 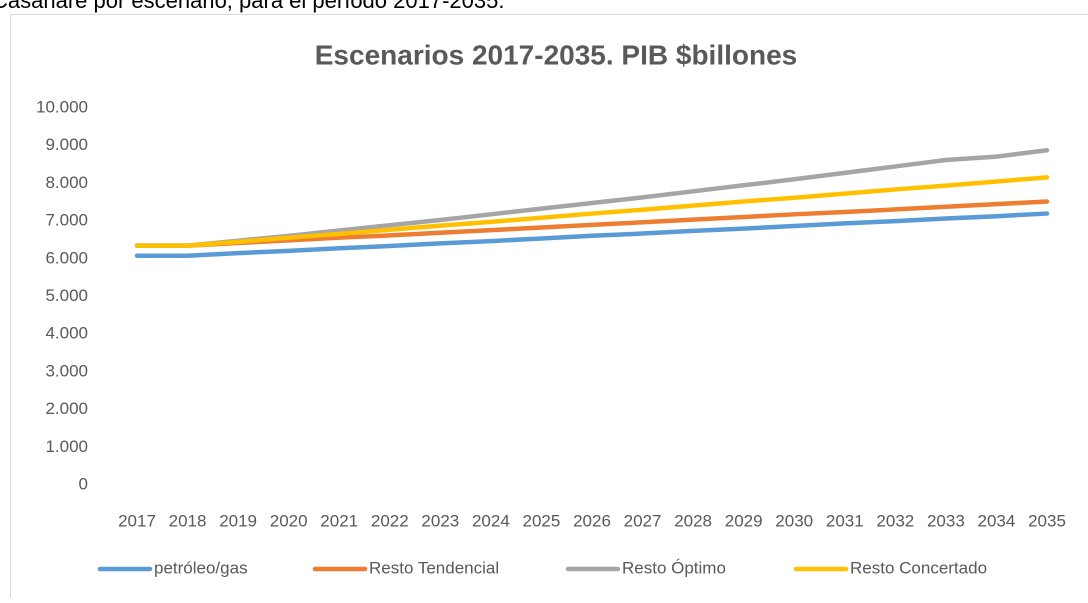 What do you see at coordinates (66, 446) in the screenshot?
I see `y-tick-label: 1.000` at bounding box center [66, 446].